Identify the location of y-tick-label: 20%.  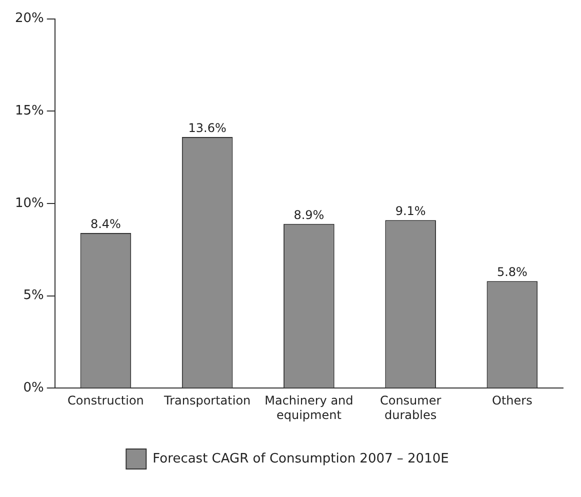
(29, 18).